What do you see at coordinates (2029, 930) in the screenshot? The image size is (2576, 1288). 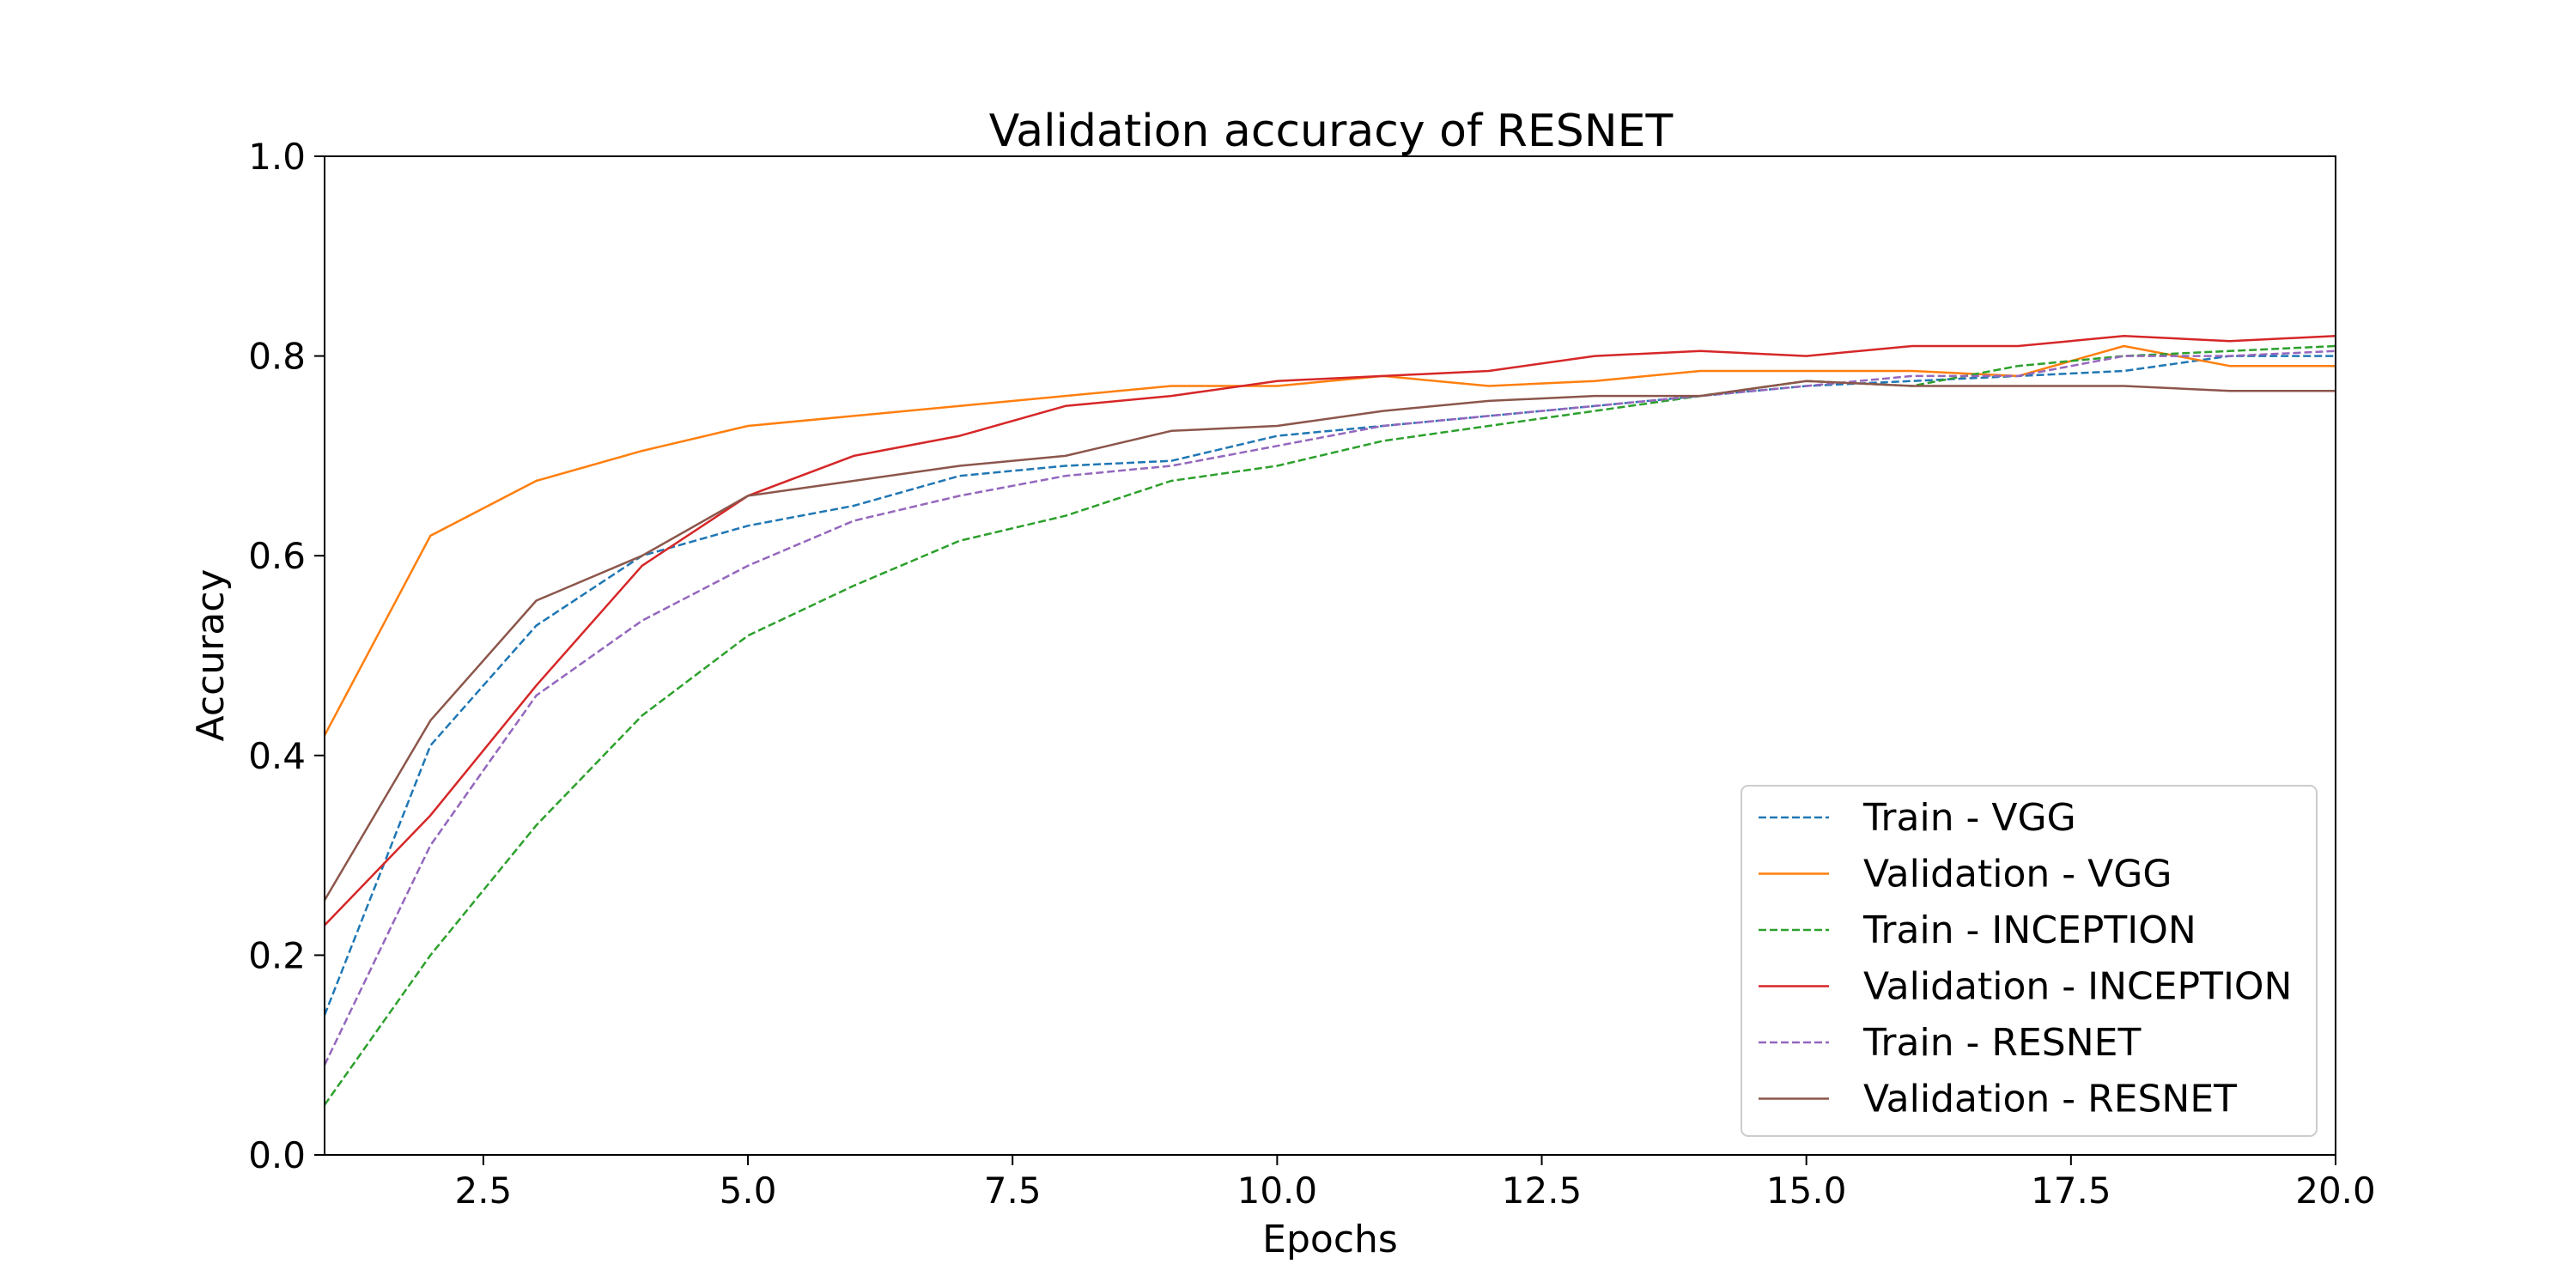 I see `legend-label: Train - INCEPTION` at bounding box center [2029, 930].